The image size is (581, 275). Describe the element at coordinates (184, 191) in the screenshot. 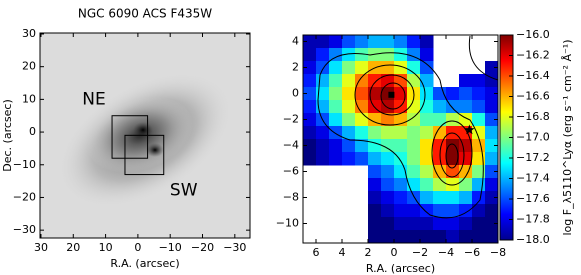

I see `region-label: SW` at that location.